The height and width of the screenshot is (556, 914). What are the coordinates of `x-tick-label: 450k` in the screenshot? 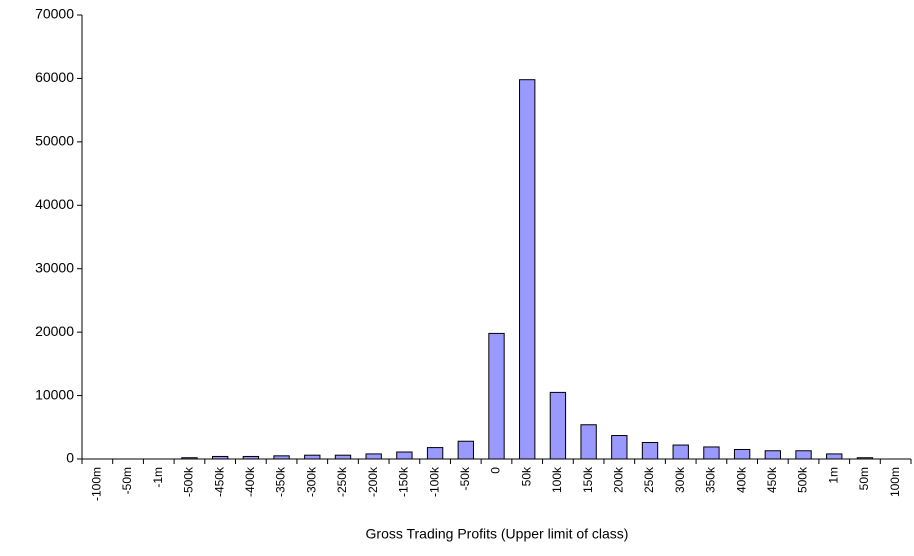 It's located at (772, 479).